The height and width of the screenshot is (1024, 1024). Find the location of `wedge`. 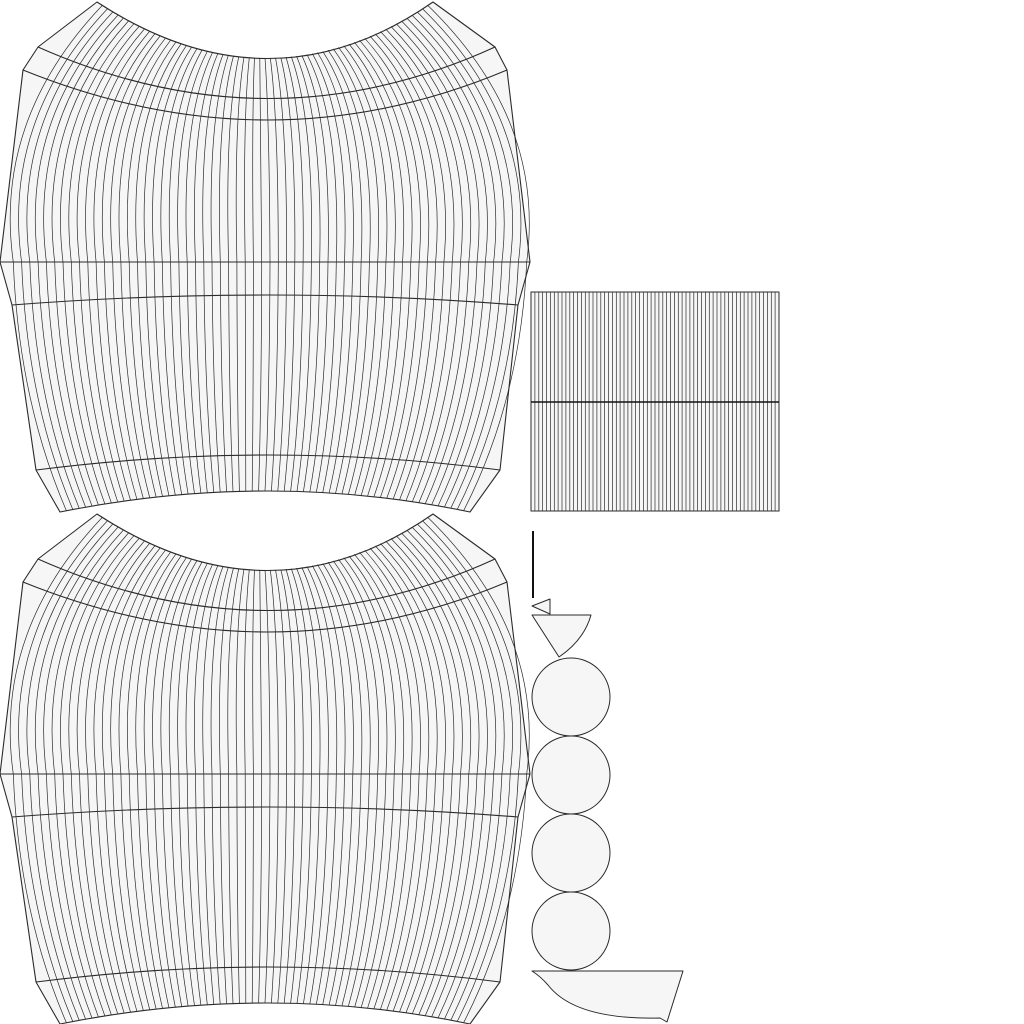

wedge is located at coordinates (561, 636).